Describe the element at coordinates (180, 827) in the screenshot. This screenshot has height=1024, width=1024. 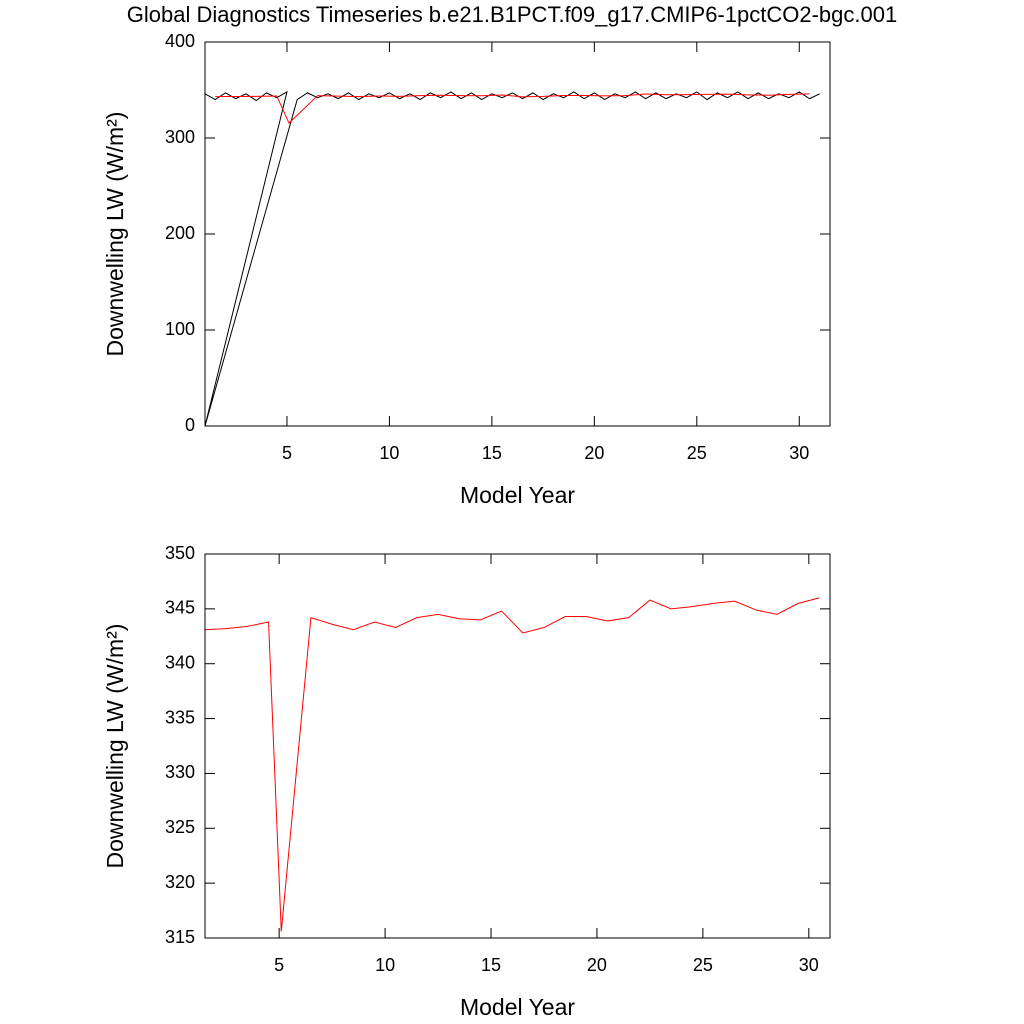
I see `y-tick-label: 325` at that location.